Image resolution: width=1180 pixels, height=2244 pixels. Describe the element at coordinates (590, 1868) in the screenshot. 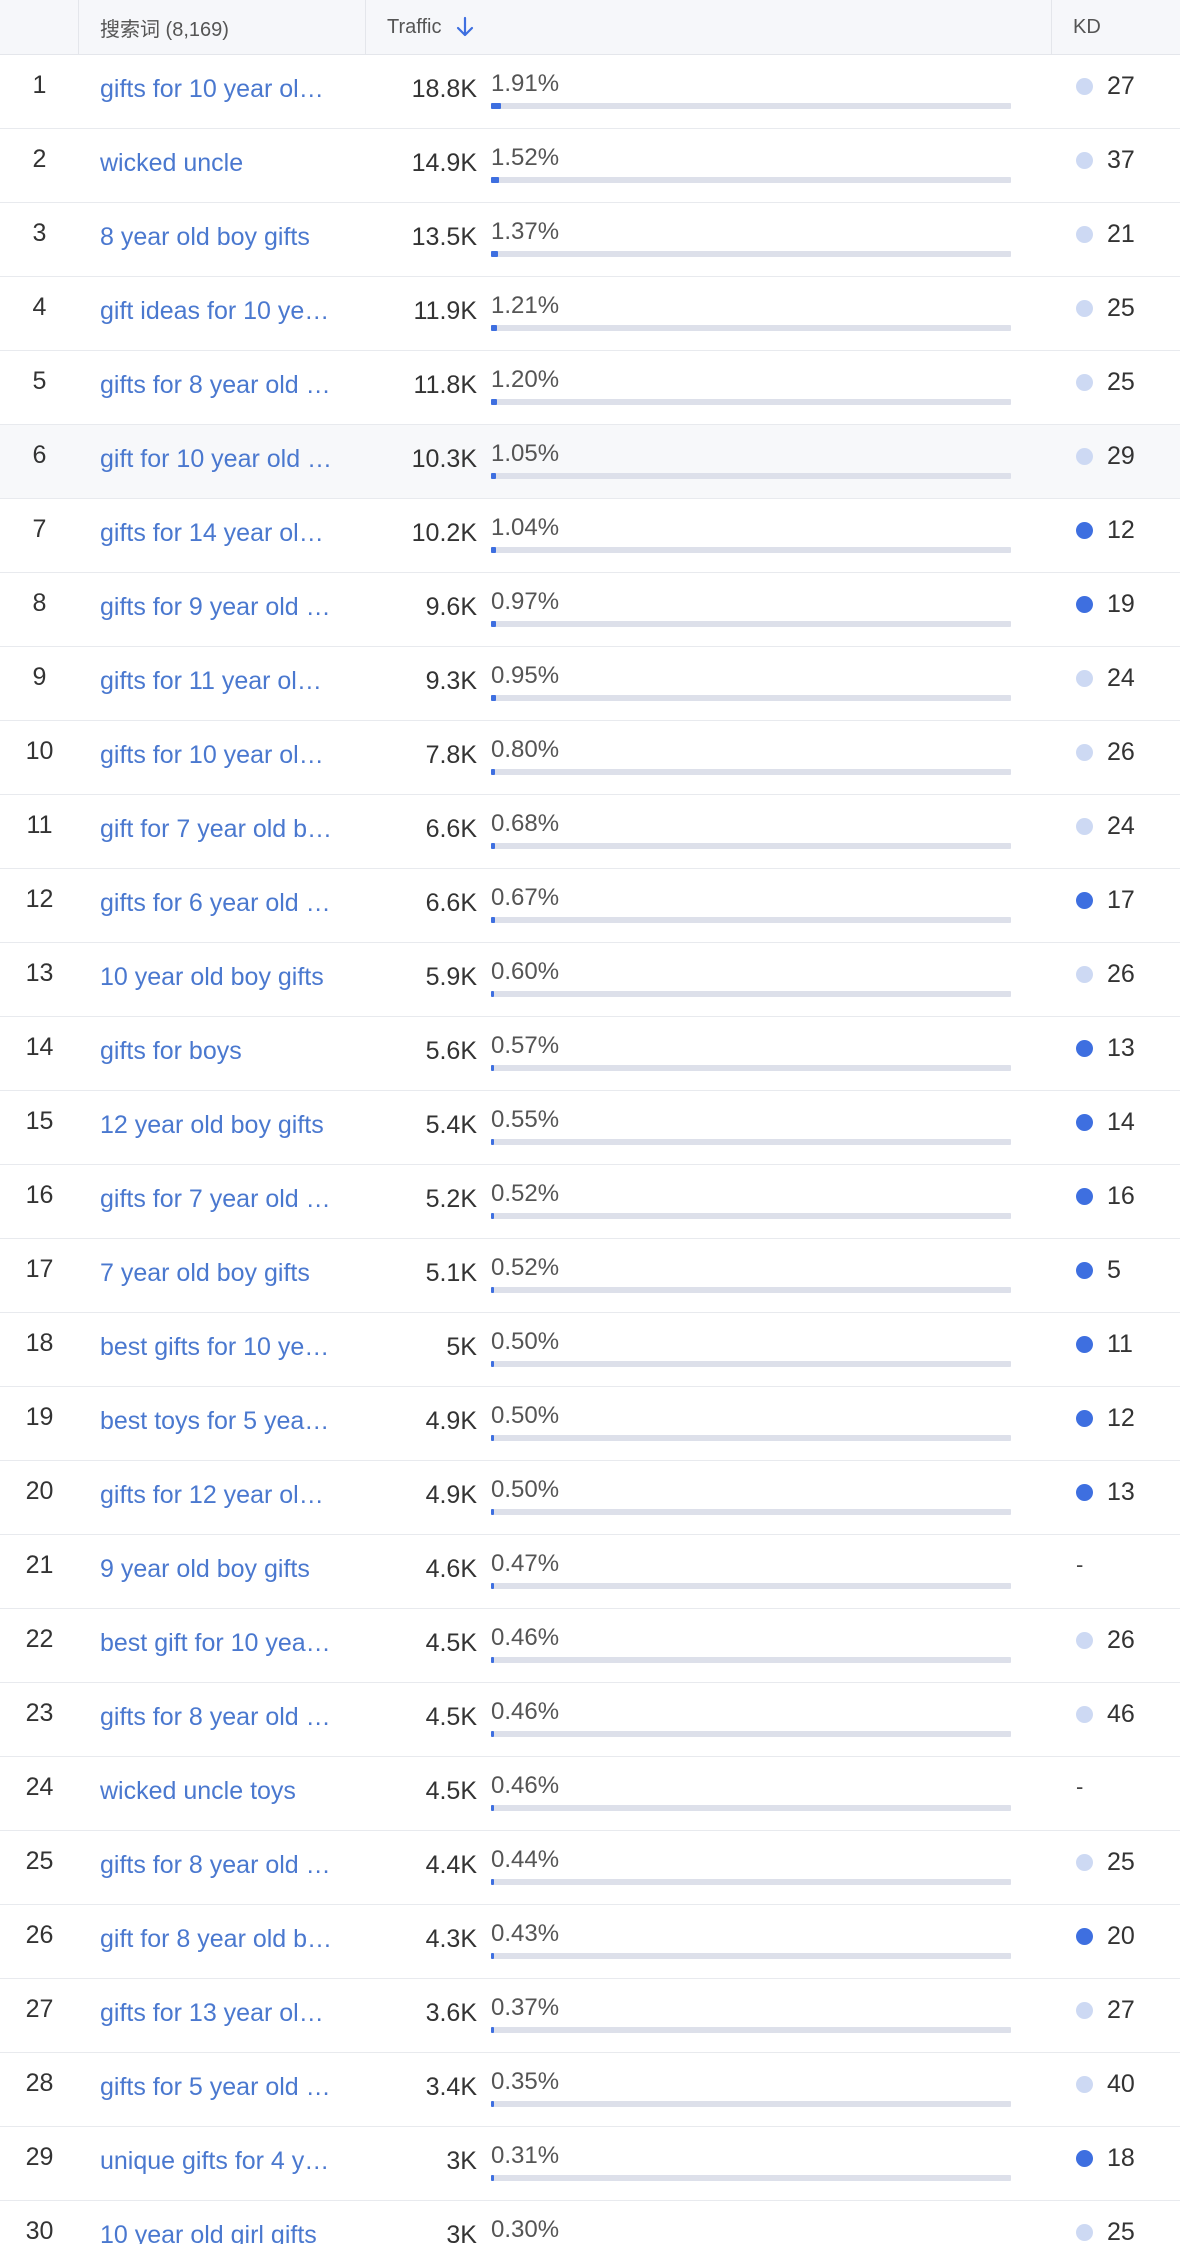

I see `table-row: 25 gifts for 8 year old … 4.4K 0.44% 25` at that location.